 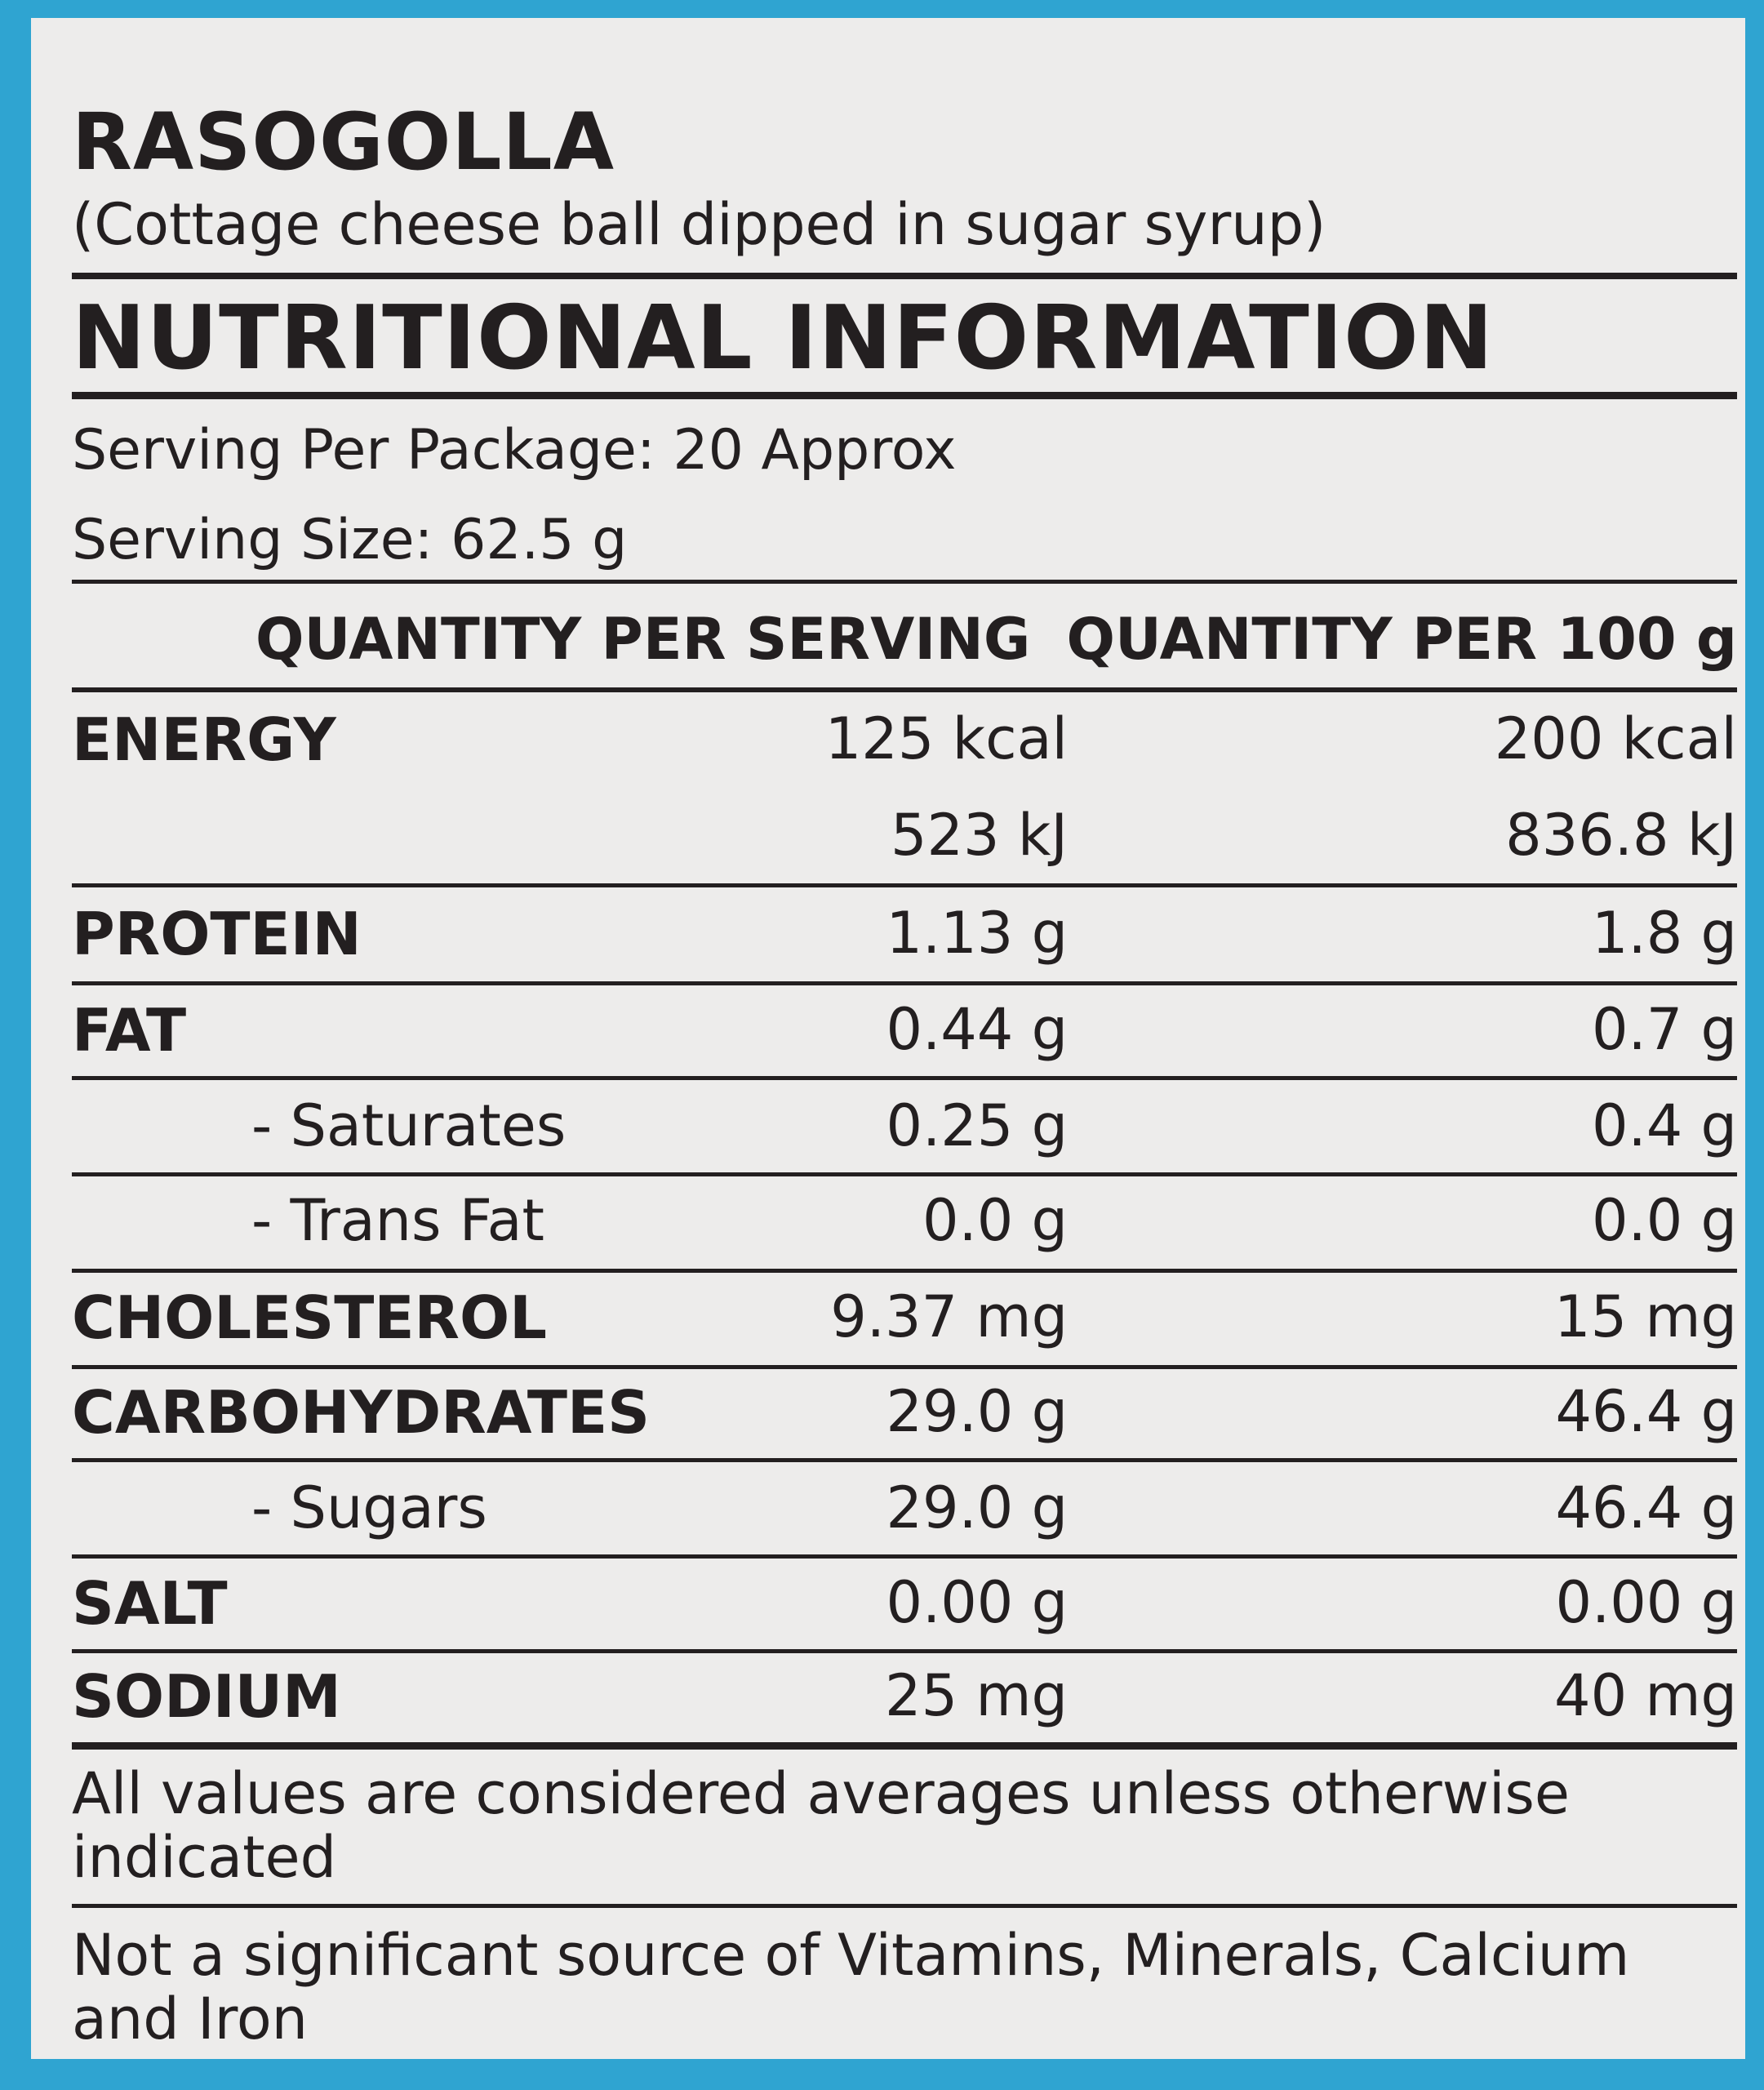 What do you see at coordinates (1664, 1029) in the screenshot?
I see `value-per-100g: 0.7 g` at bounding box center [1664, 1029].